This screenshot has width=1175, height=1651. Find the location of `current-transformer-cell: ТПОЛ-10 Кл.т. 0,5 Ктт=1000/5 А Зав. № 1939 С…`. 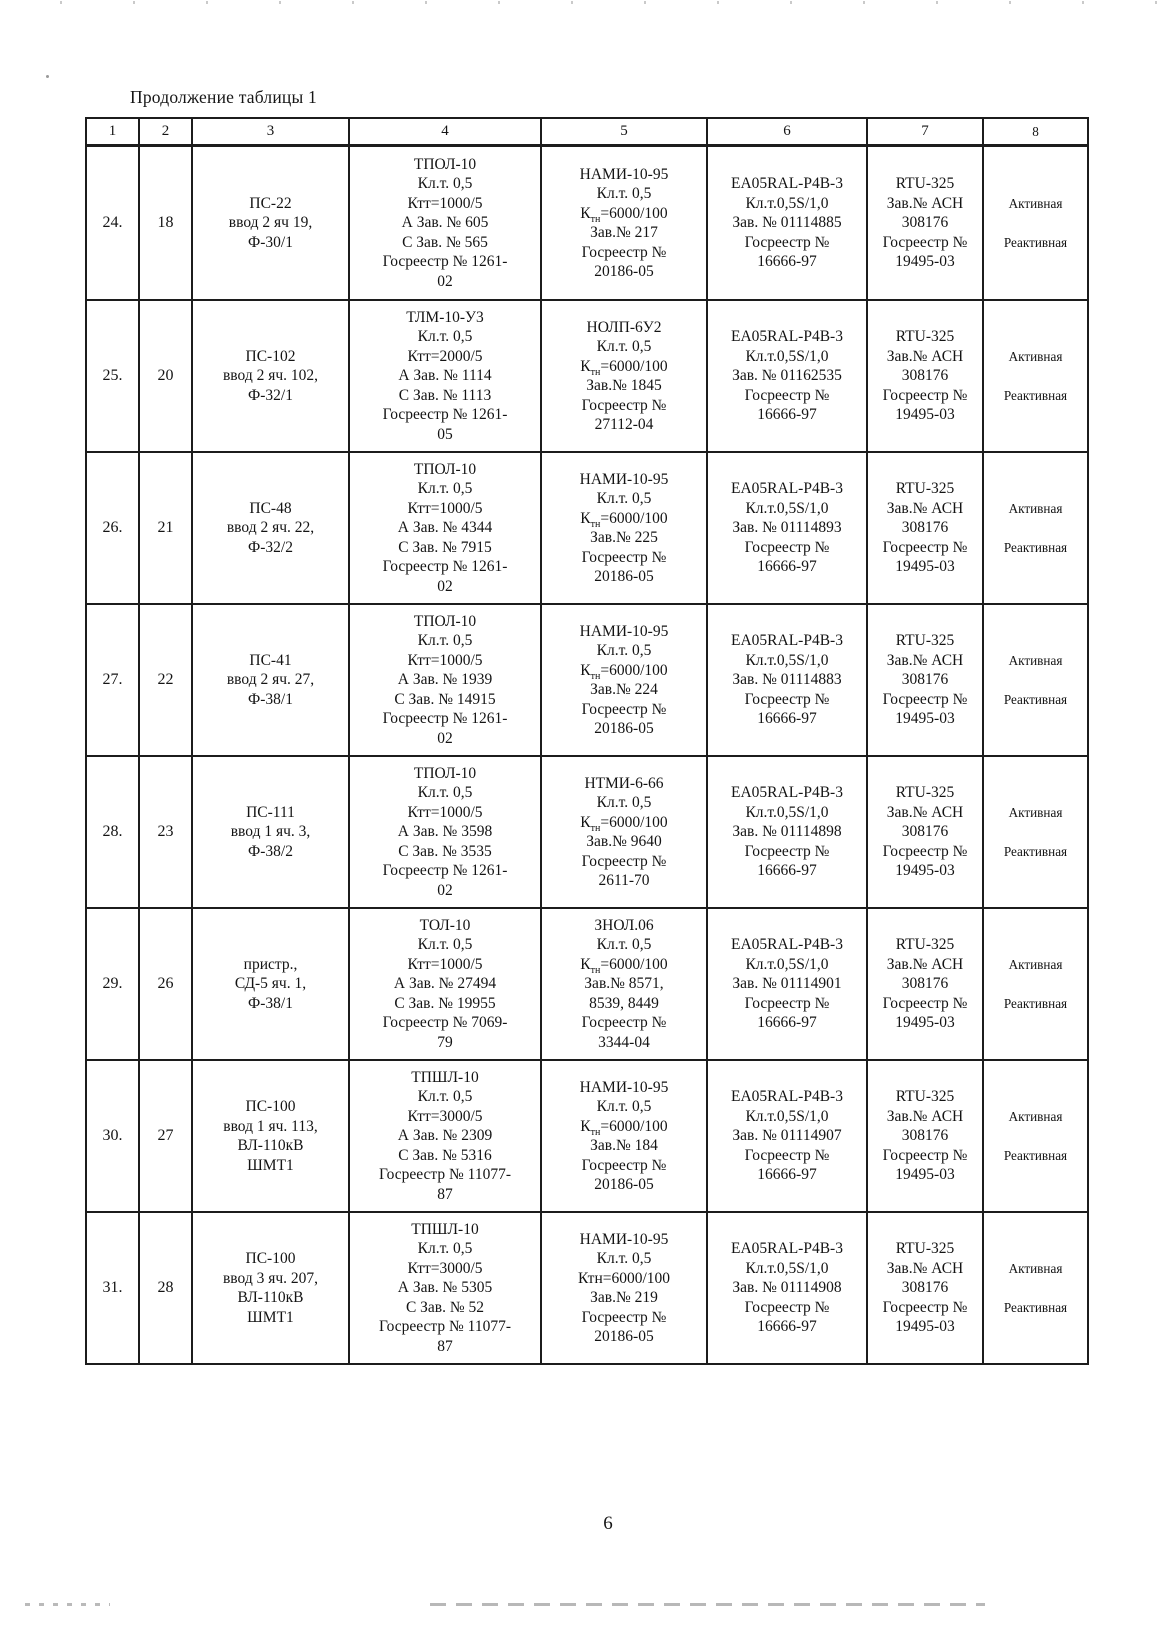

current-transformer-cell: ТПОЛ-10 Кл.т. 0,5 Ктт=1000/5 А Зав. № 1939 С… is located at coordinates (446, 680).